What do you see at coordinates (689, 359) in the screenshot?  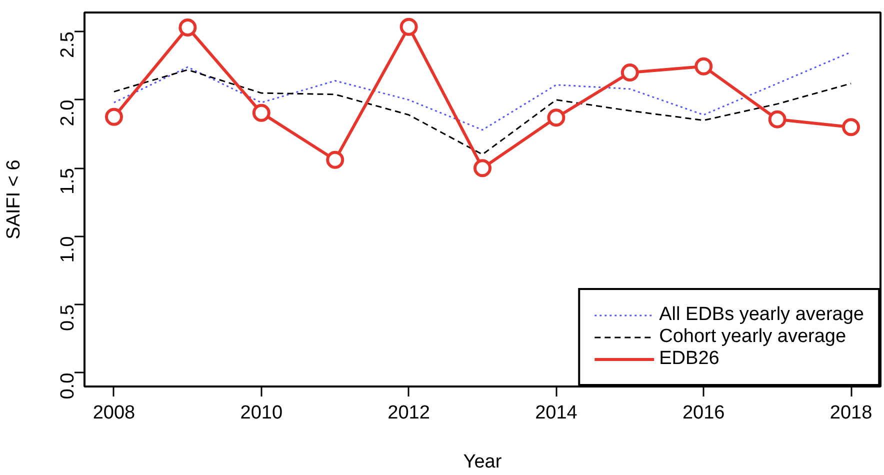 I see `legend-label: EDB26` at bounding box center [689, 359].